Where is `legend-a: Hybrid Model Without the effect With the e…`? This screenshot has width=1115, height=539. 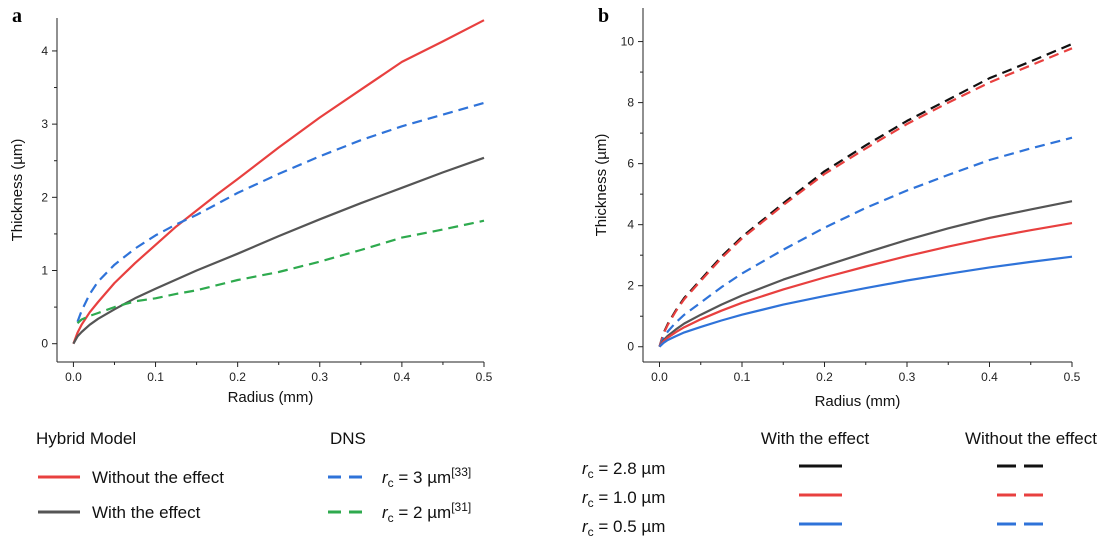
legend-a: Hybrid Model Without the effect With the e… is located at coordinates (253, 477).